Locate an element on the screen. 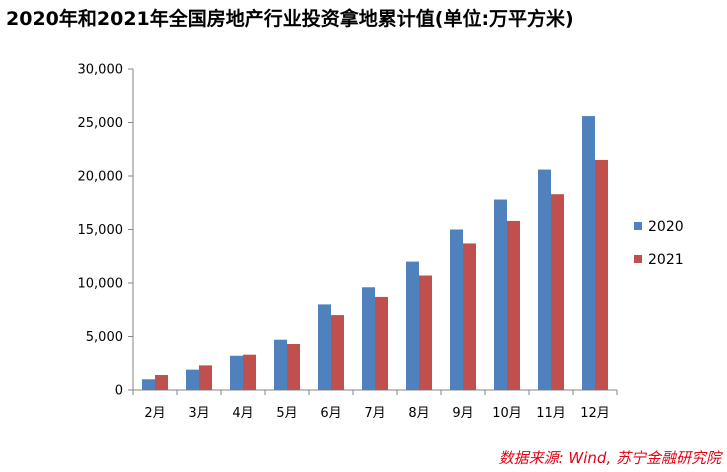  bar-2021-8月 is located at coordinates (425, 332).